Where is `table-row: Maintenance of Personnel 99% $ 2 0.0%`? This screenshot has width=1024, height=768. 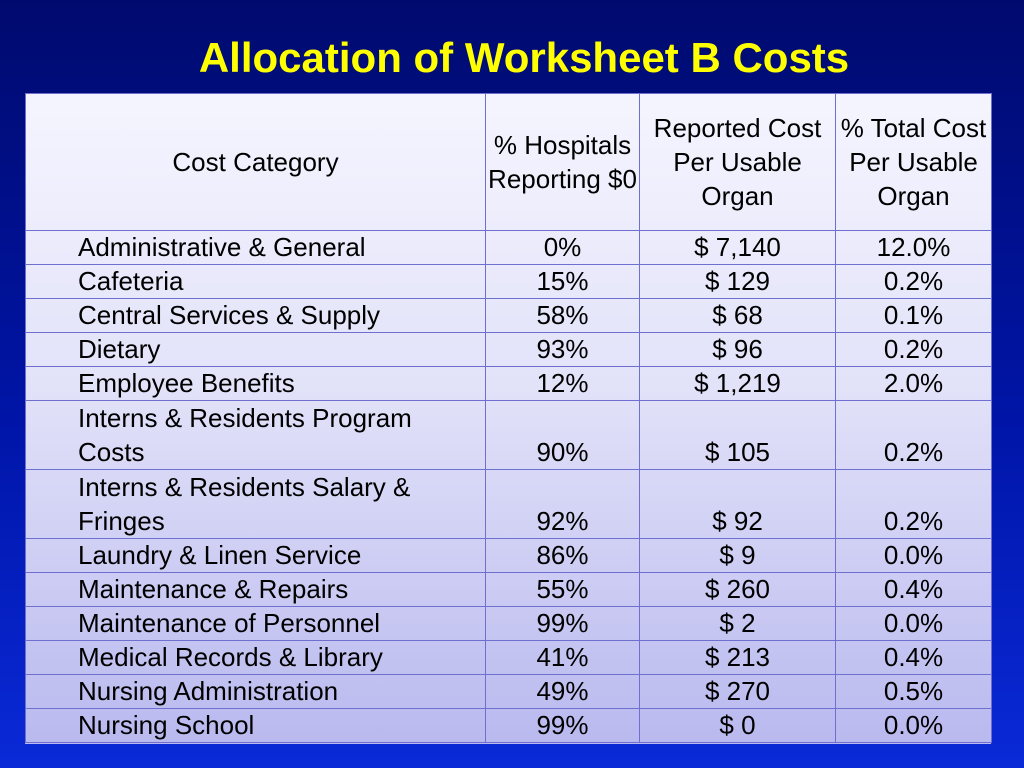
table-row: Maintenance of Personnel 99% $ 2 0.0% is located at coordinates (508, 623).